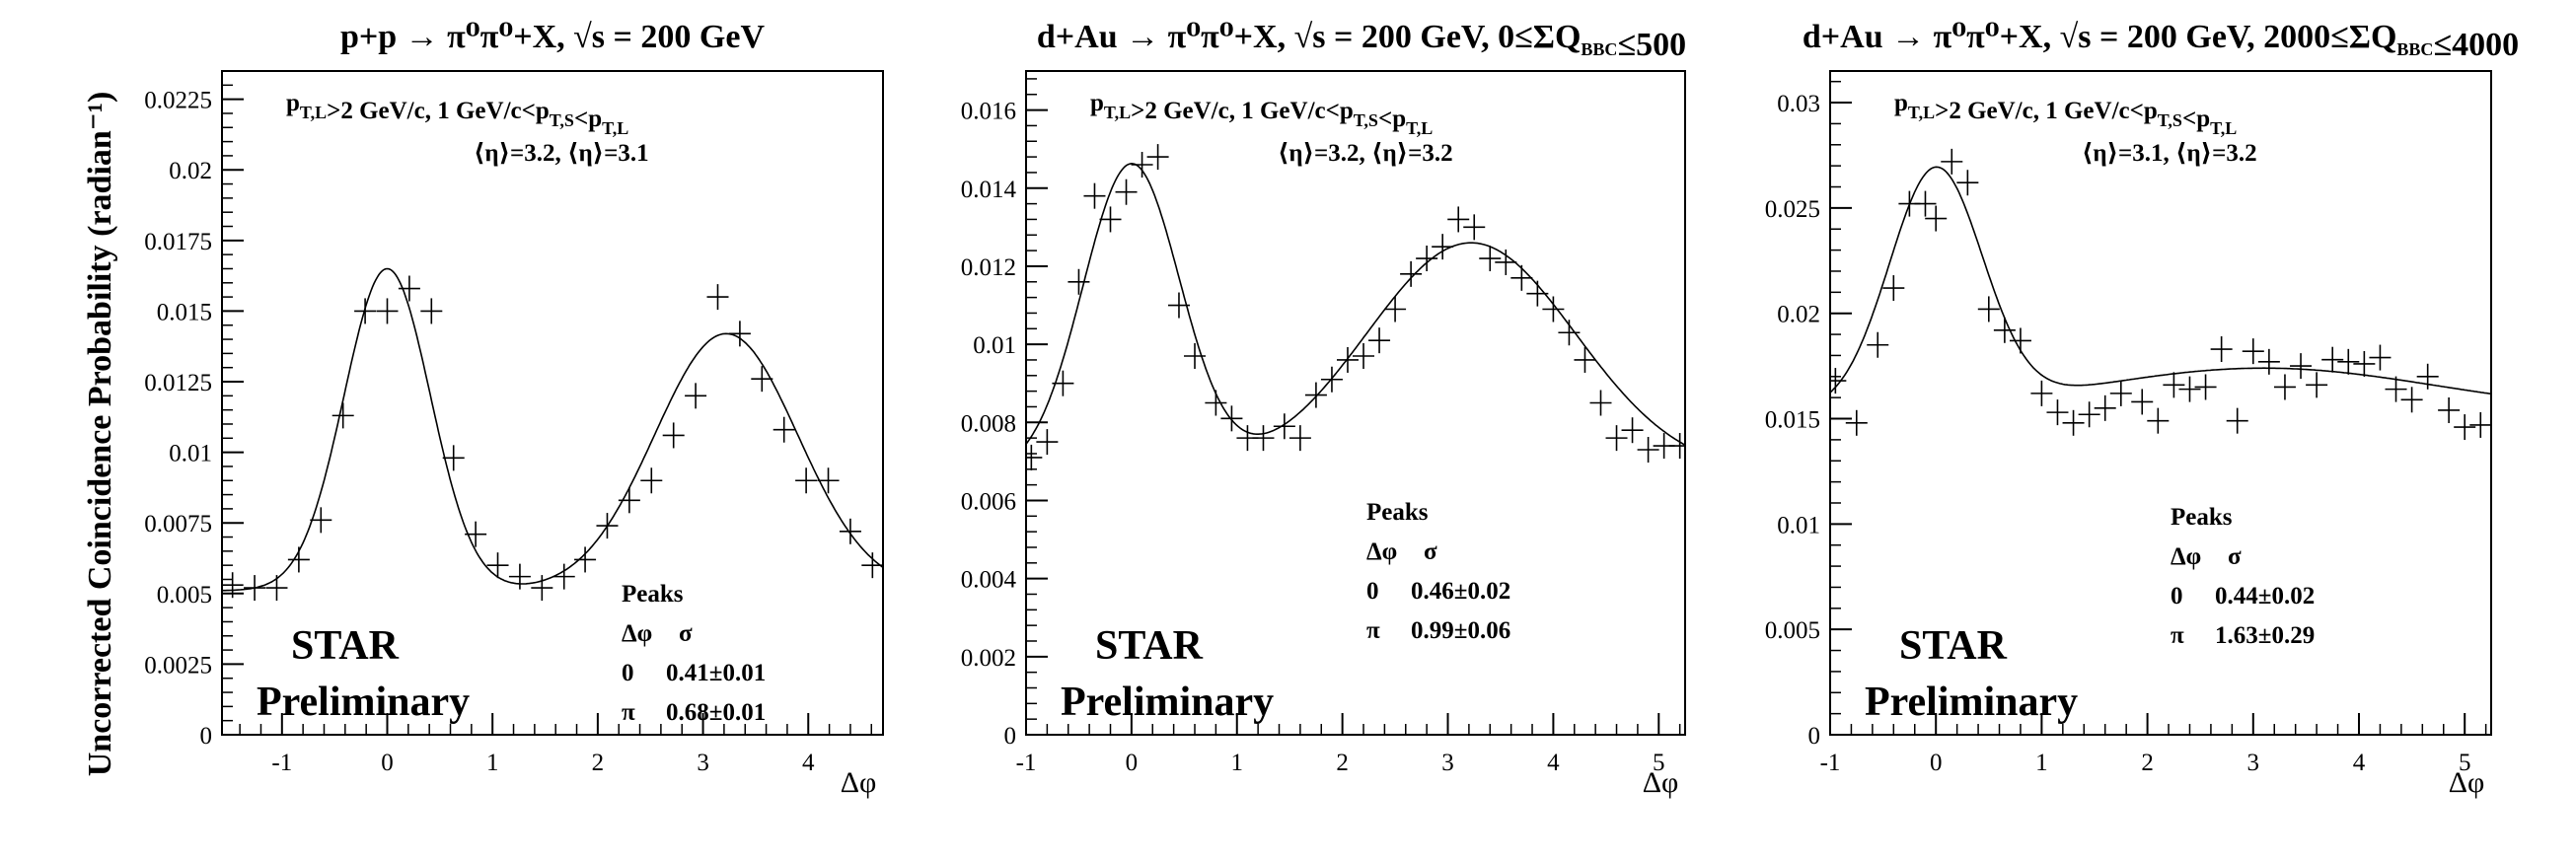  What do you see at coordinates (561, 153) in the screenshot?
I see `eta-label: ⟨η⟩=3.2, ⟨η⟩=3.1` at bounding box center [561, 153].